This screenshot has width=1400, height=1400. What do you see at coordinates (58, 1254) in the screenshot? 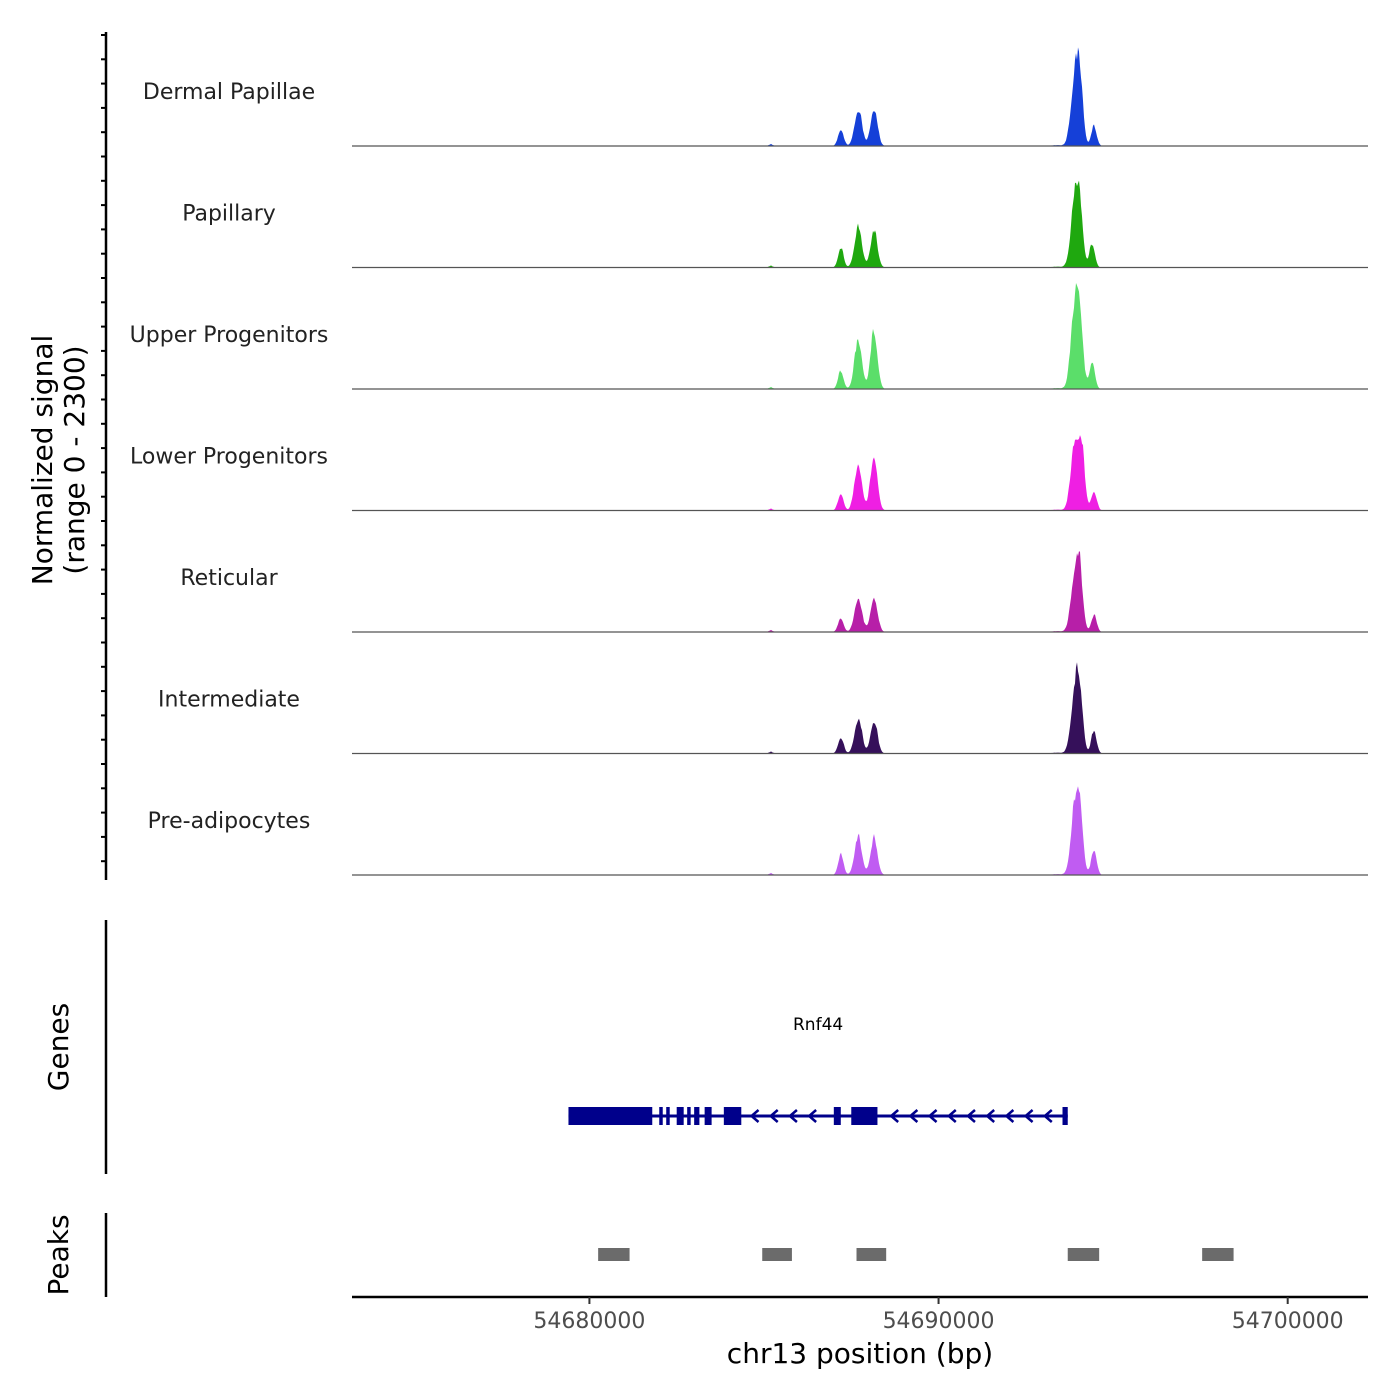
I see `peaks-axis-title: Peaks` at bounding box center [58, 1254].